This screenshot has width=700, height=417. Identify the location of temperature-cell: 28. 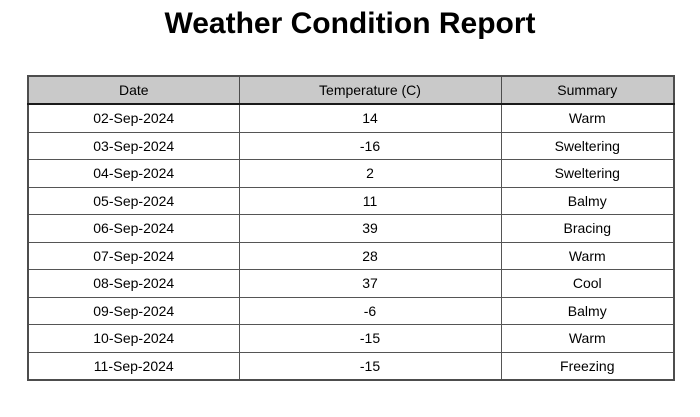
(370, 255).